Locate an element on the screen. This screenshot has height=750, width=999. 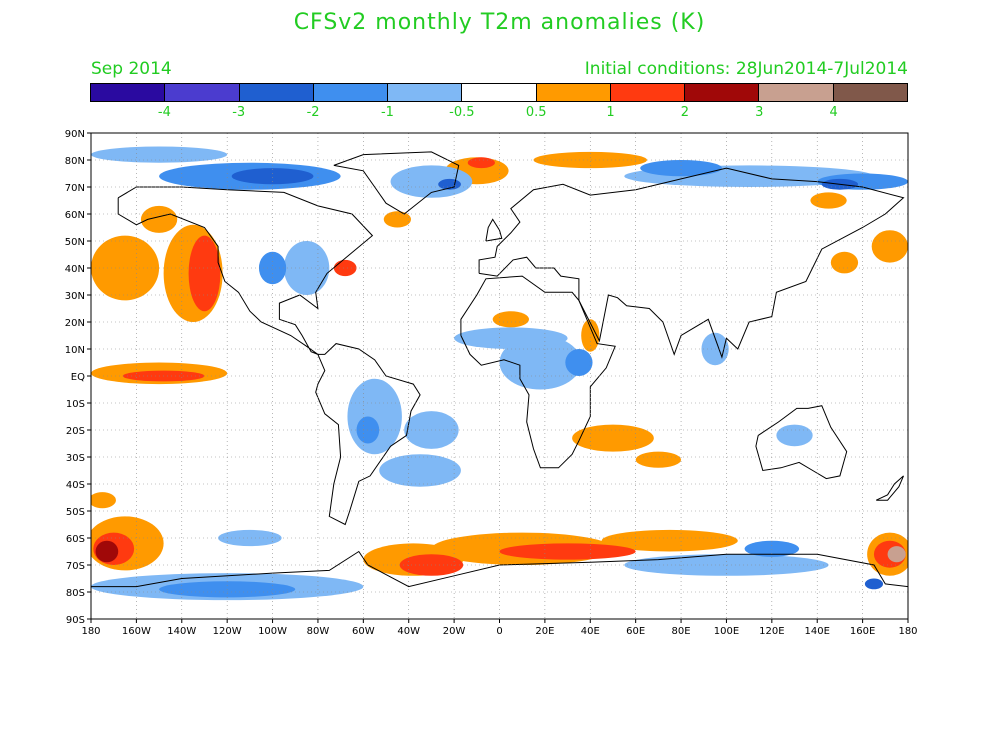
longitude-label: 160E is located at coordinates (862, 631).